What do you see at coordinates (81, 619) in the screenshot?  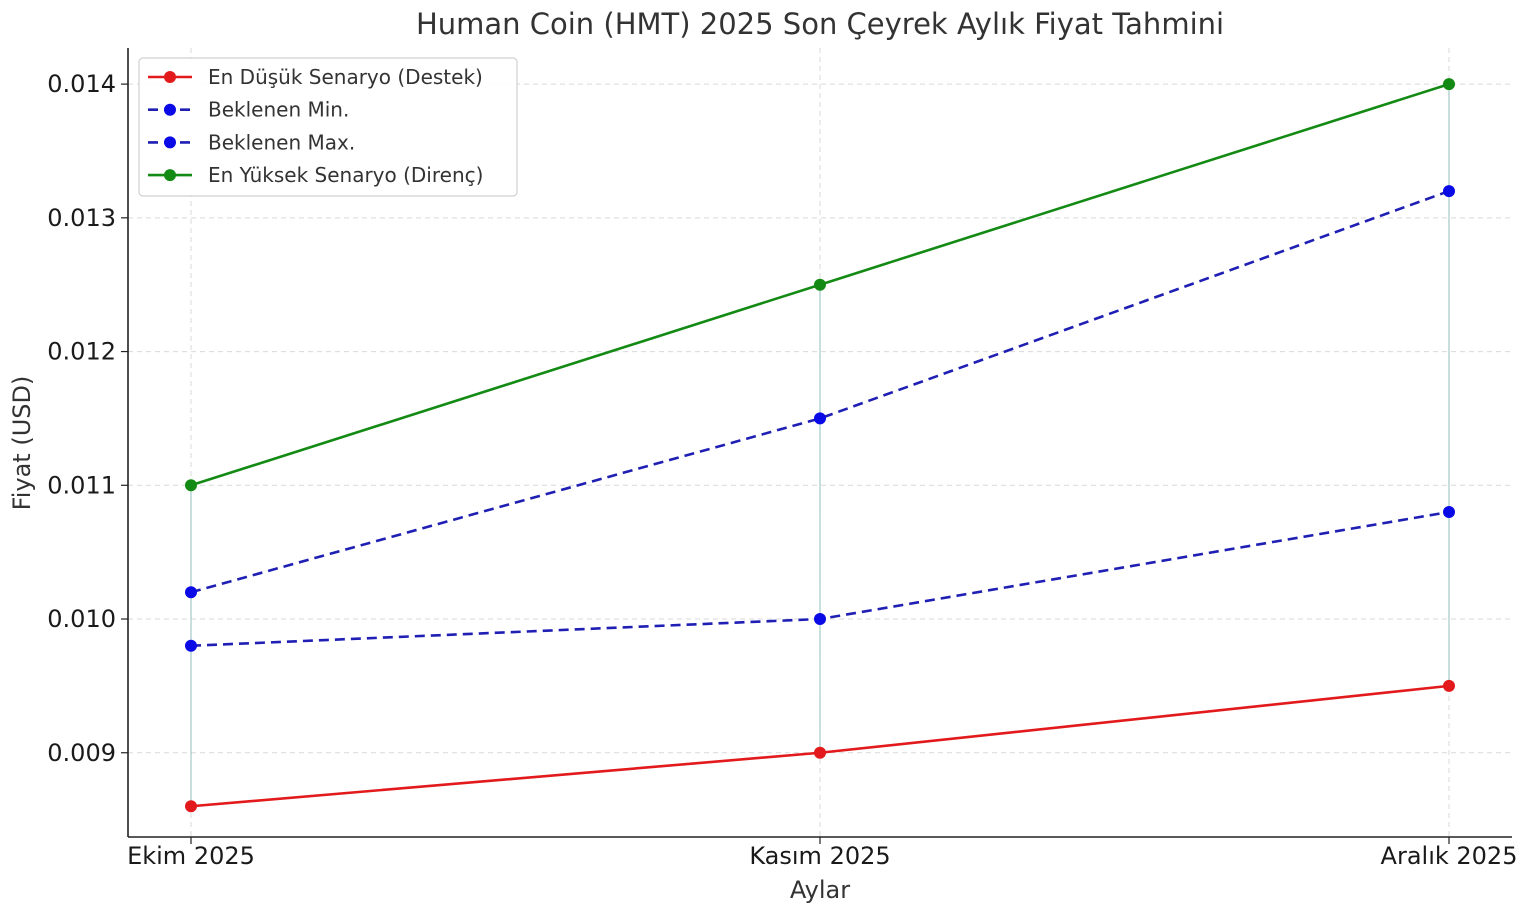 I see `y-tick-label-1: 0.010` at bounding box center [81, 619].